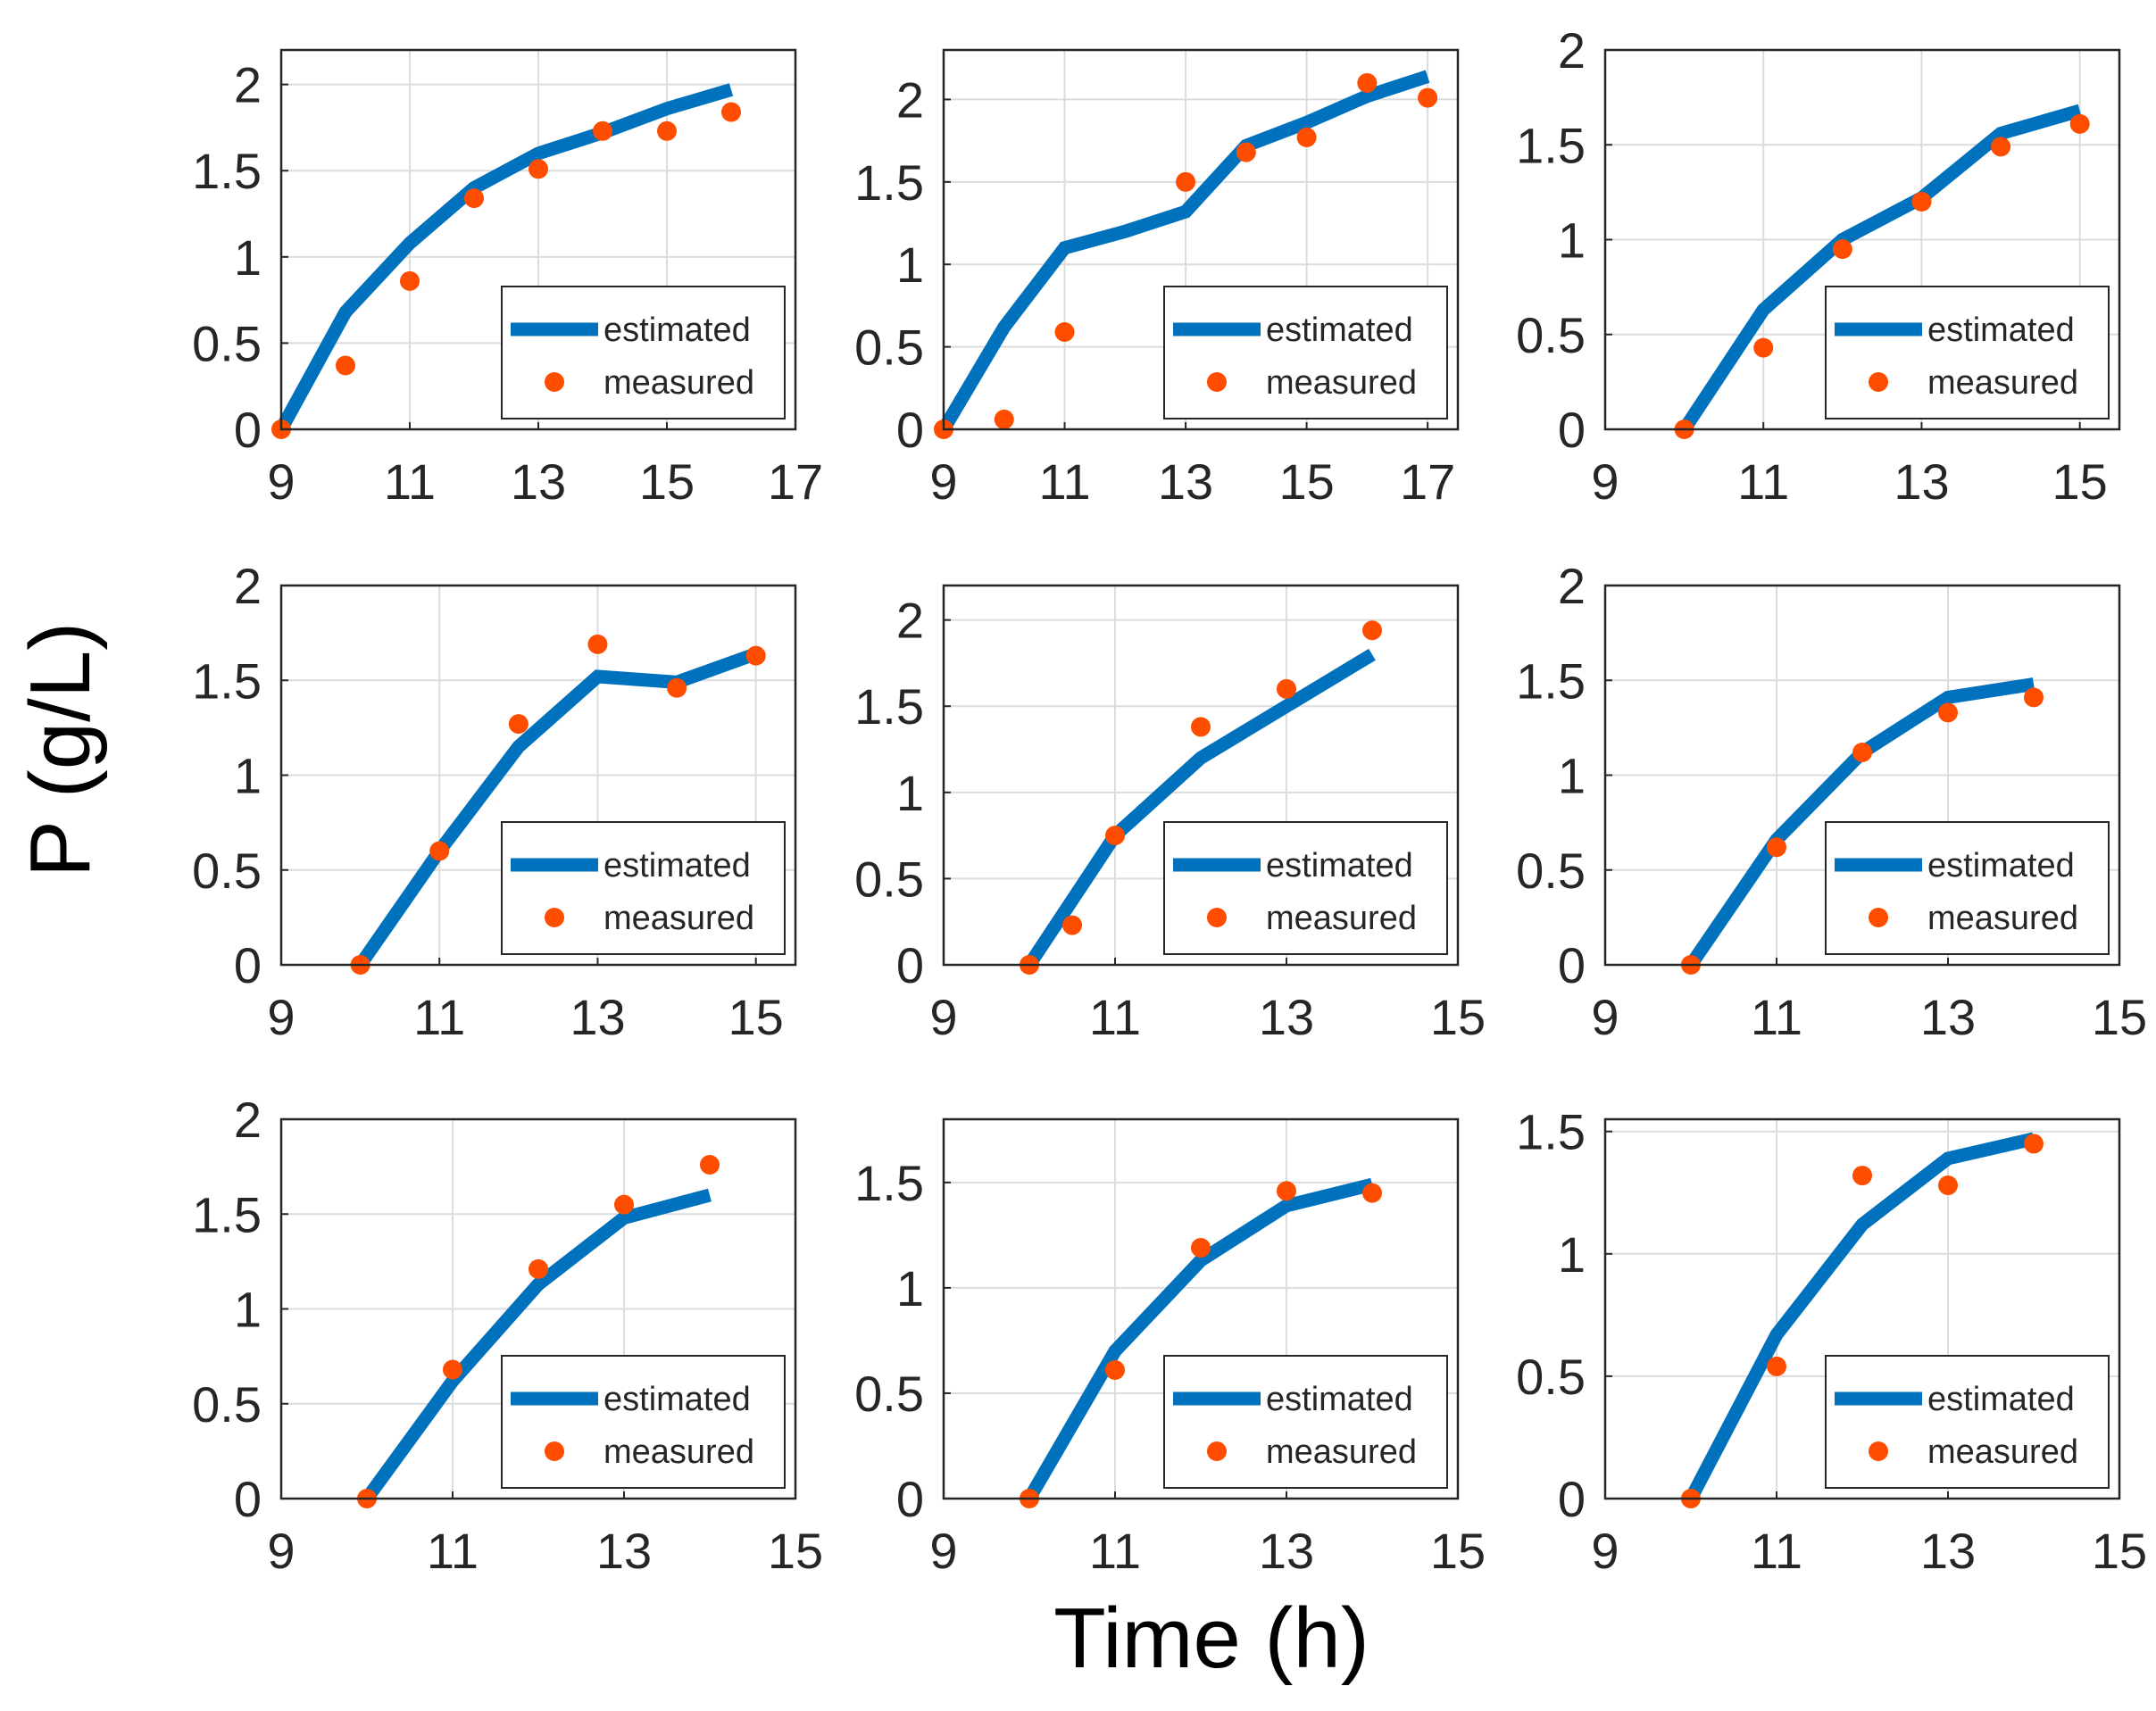 This screenshot has height=1711, width=2156. I want to click on subplot-row3-col3: 9 11 13 15 0 0.5 1 1.5 estimated measured, so click(1831, 1341).